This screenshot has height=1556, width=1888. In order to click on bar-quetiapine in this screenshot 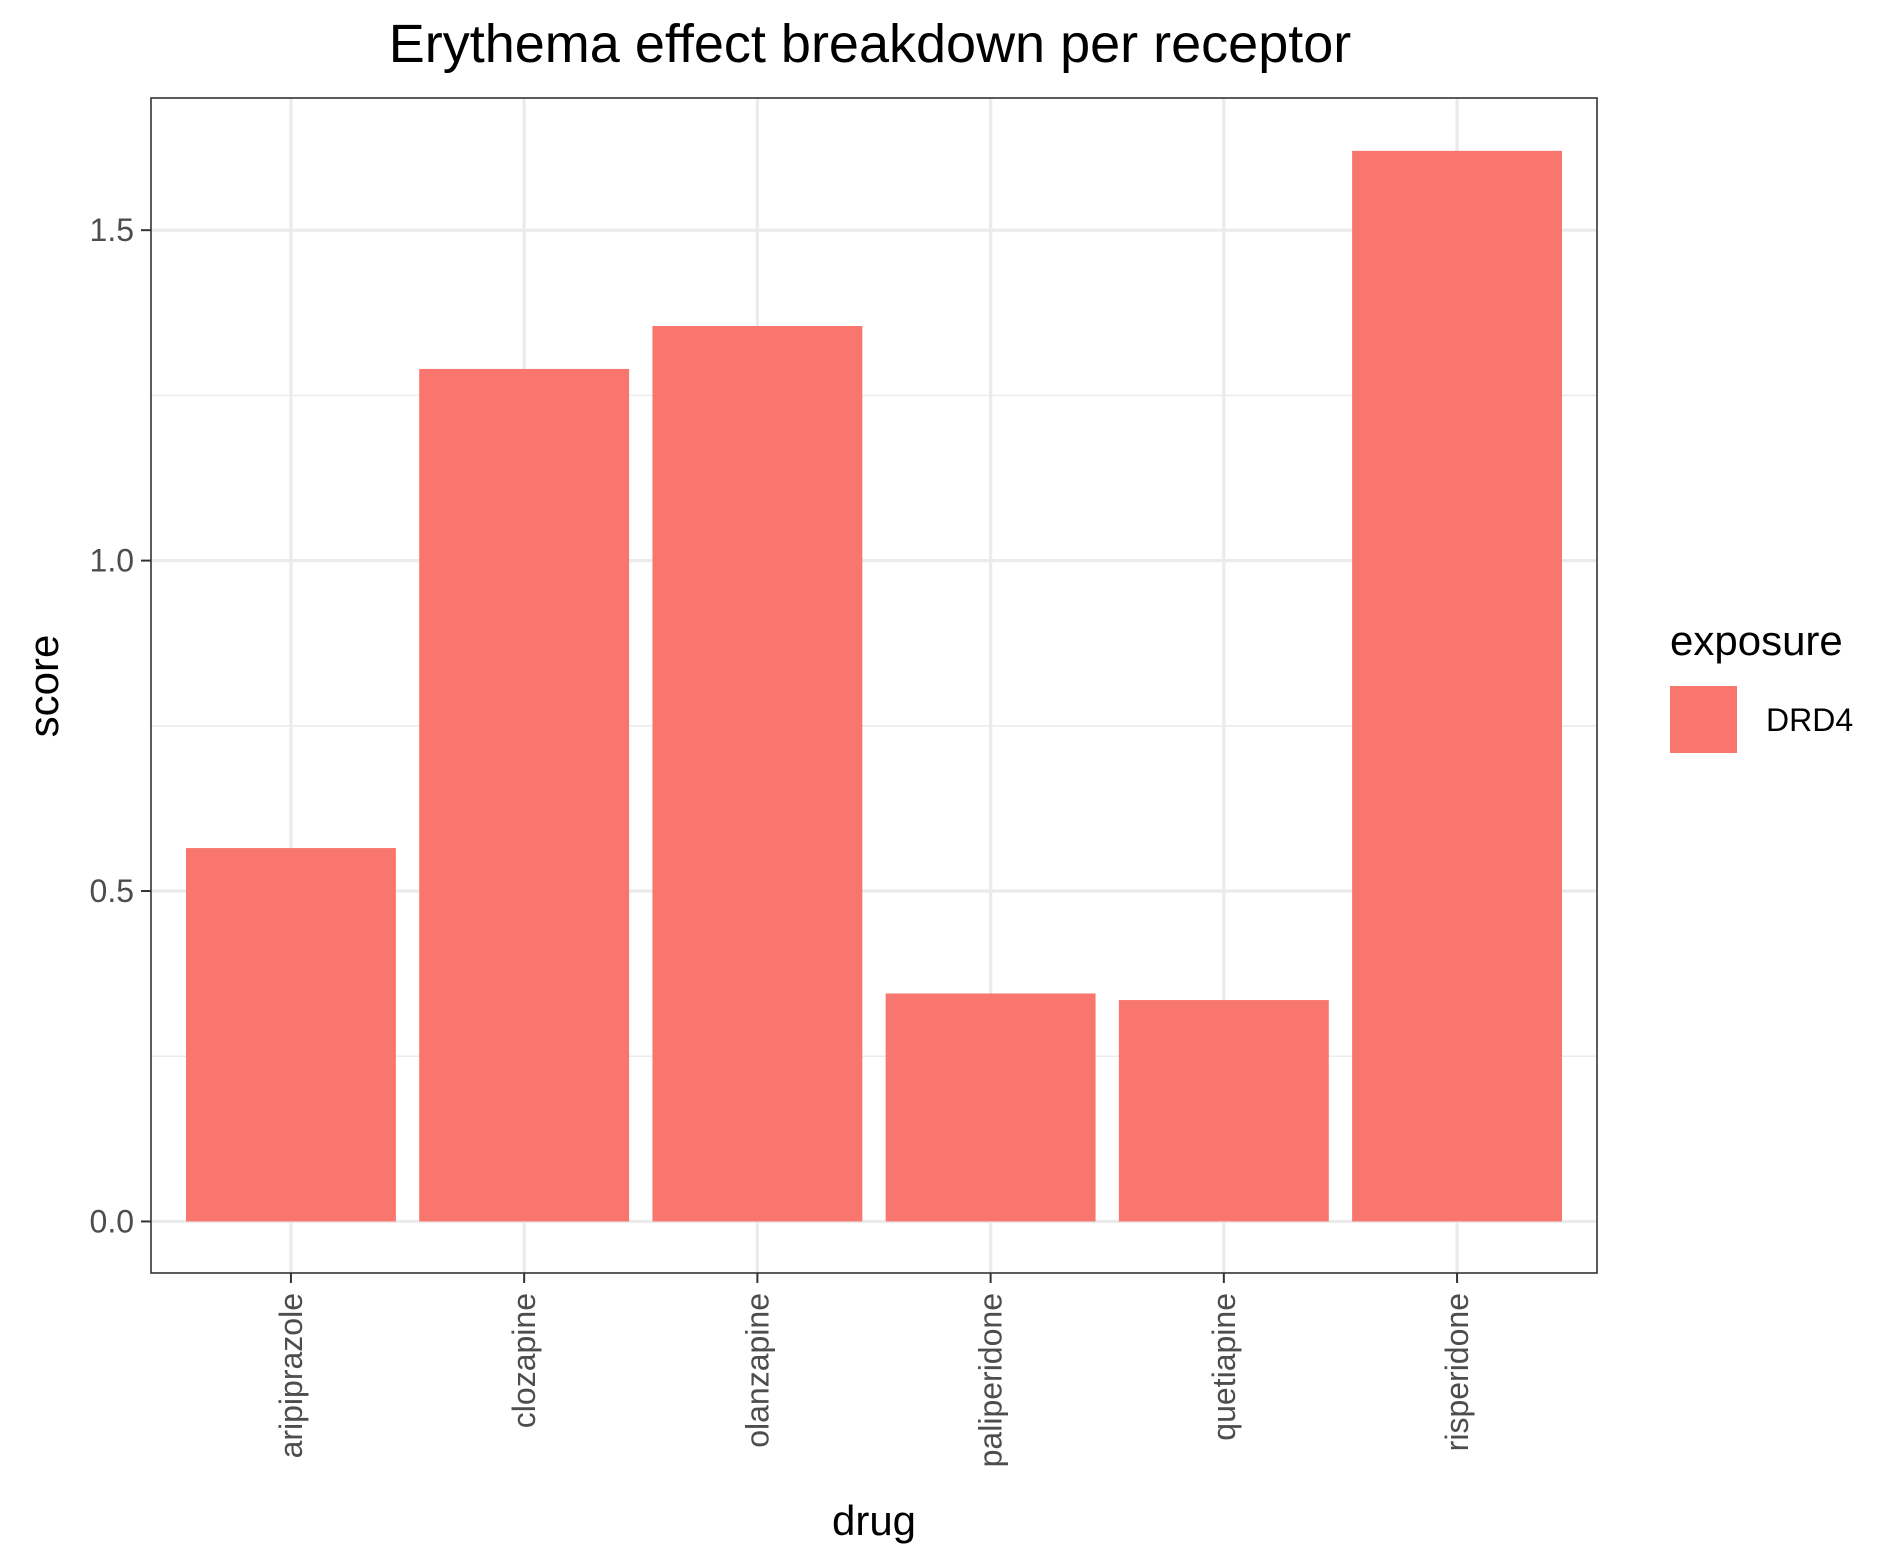, I will do `click(1223, 1111)`.